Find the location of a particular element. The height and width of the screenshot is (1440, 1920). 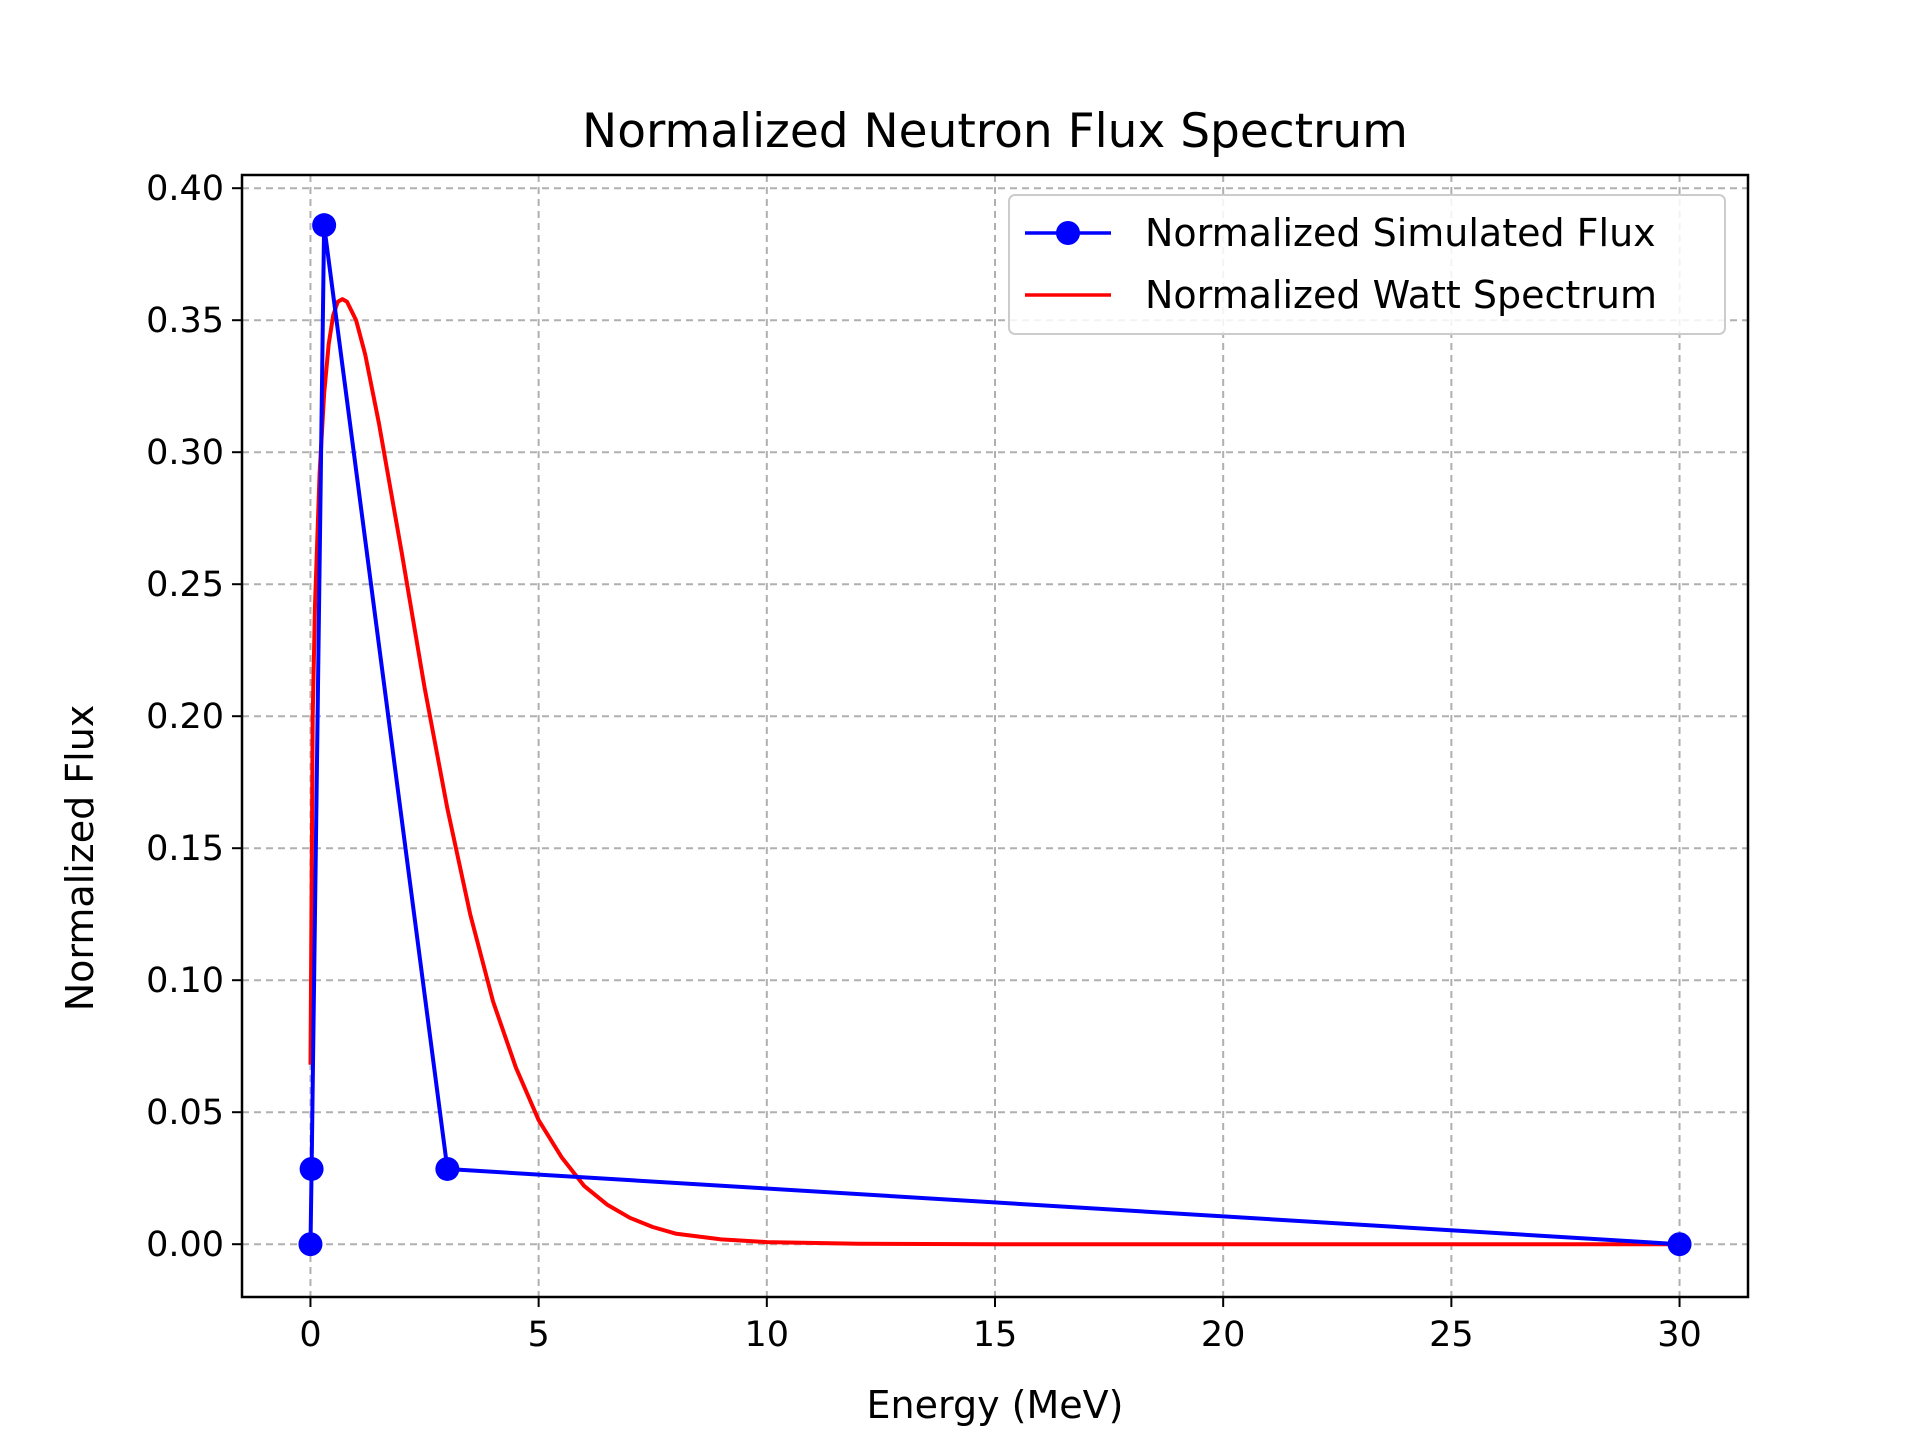

legend-marker-simulated is located at coordinates (1068, 233).